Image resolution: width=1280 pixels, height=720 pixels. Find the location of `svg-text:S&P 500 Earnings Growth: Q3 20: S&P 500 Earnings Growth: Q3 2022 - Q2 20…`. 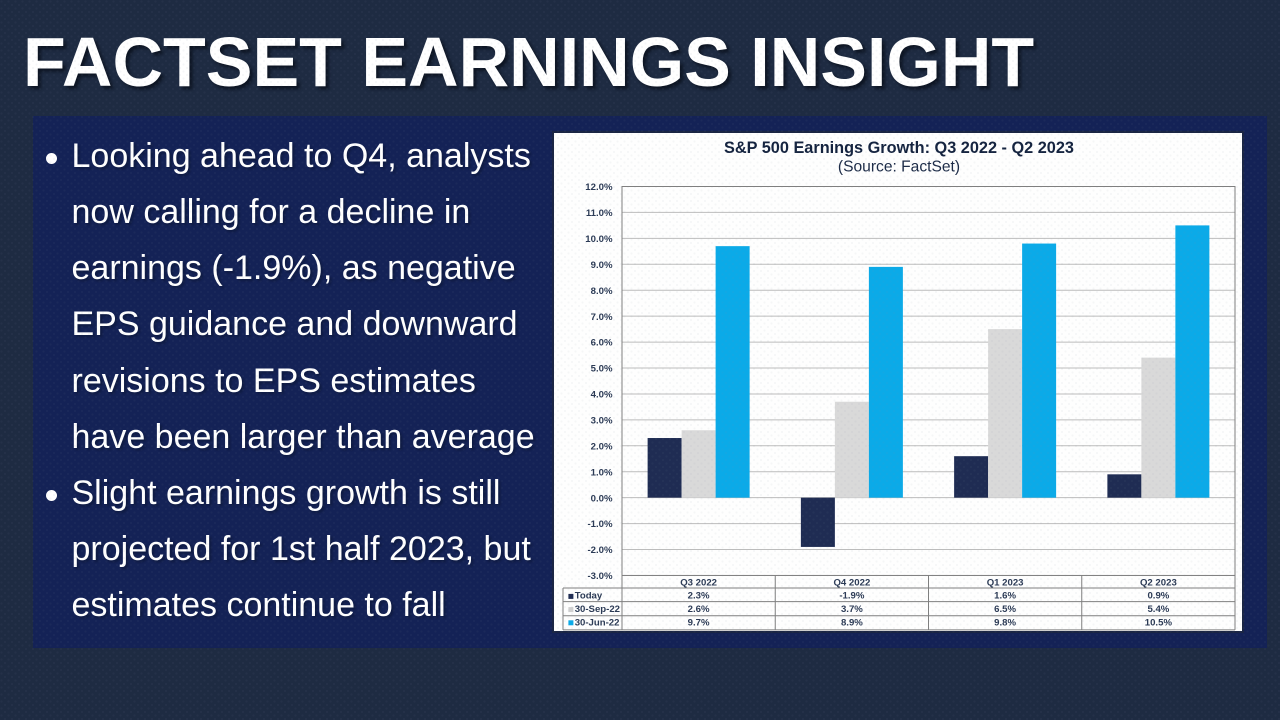

svg-text:S&P 500 Earnings Growth: Q3 20: S&P 500 Earnings Growth: Q3 2022 - Q2 20… is located at coordinates (899, 148).